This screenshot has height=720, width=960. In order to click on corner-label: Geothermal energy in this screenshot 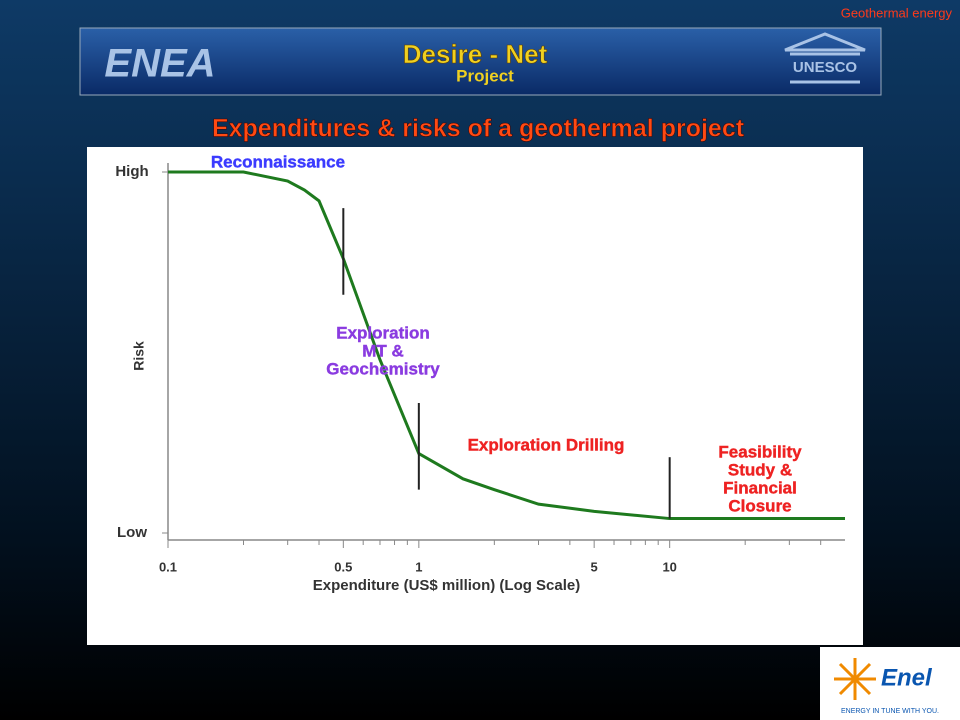, I will do `click(897, 12)`.